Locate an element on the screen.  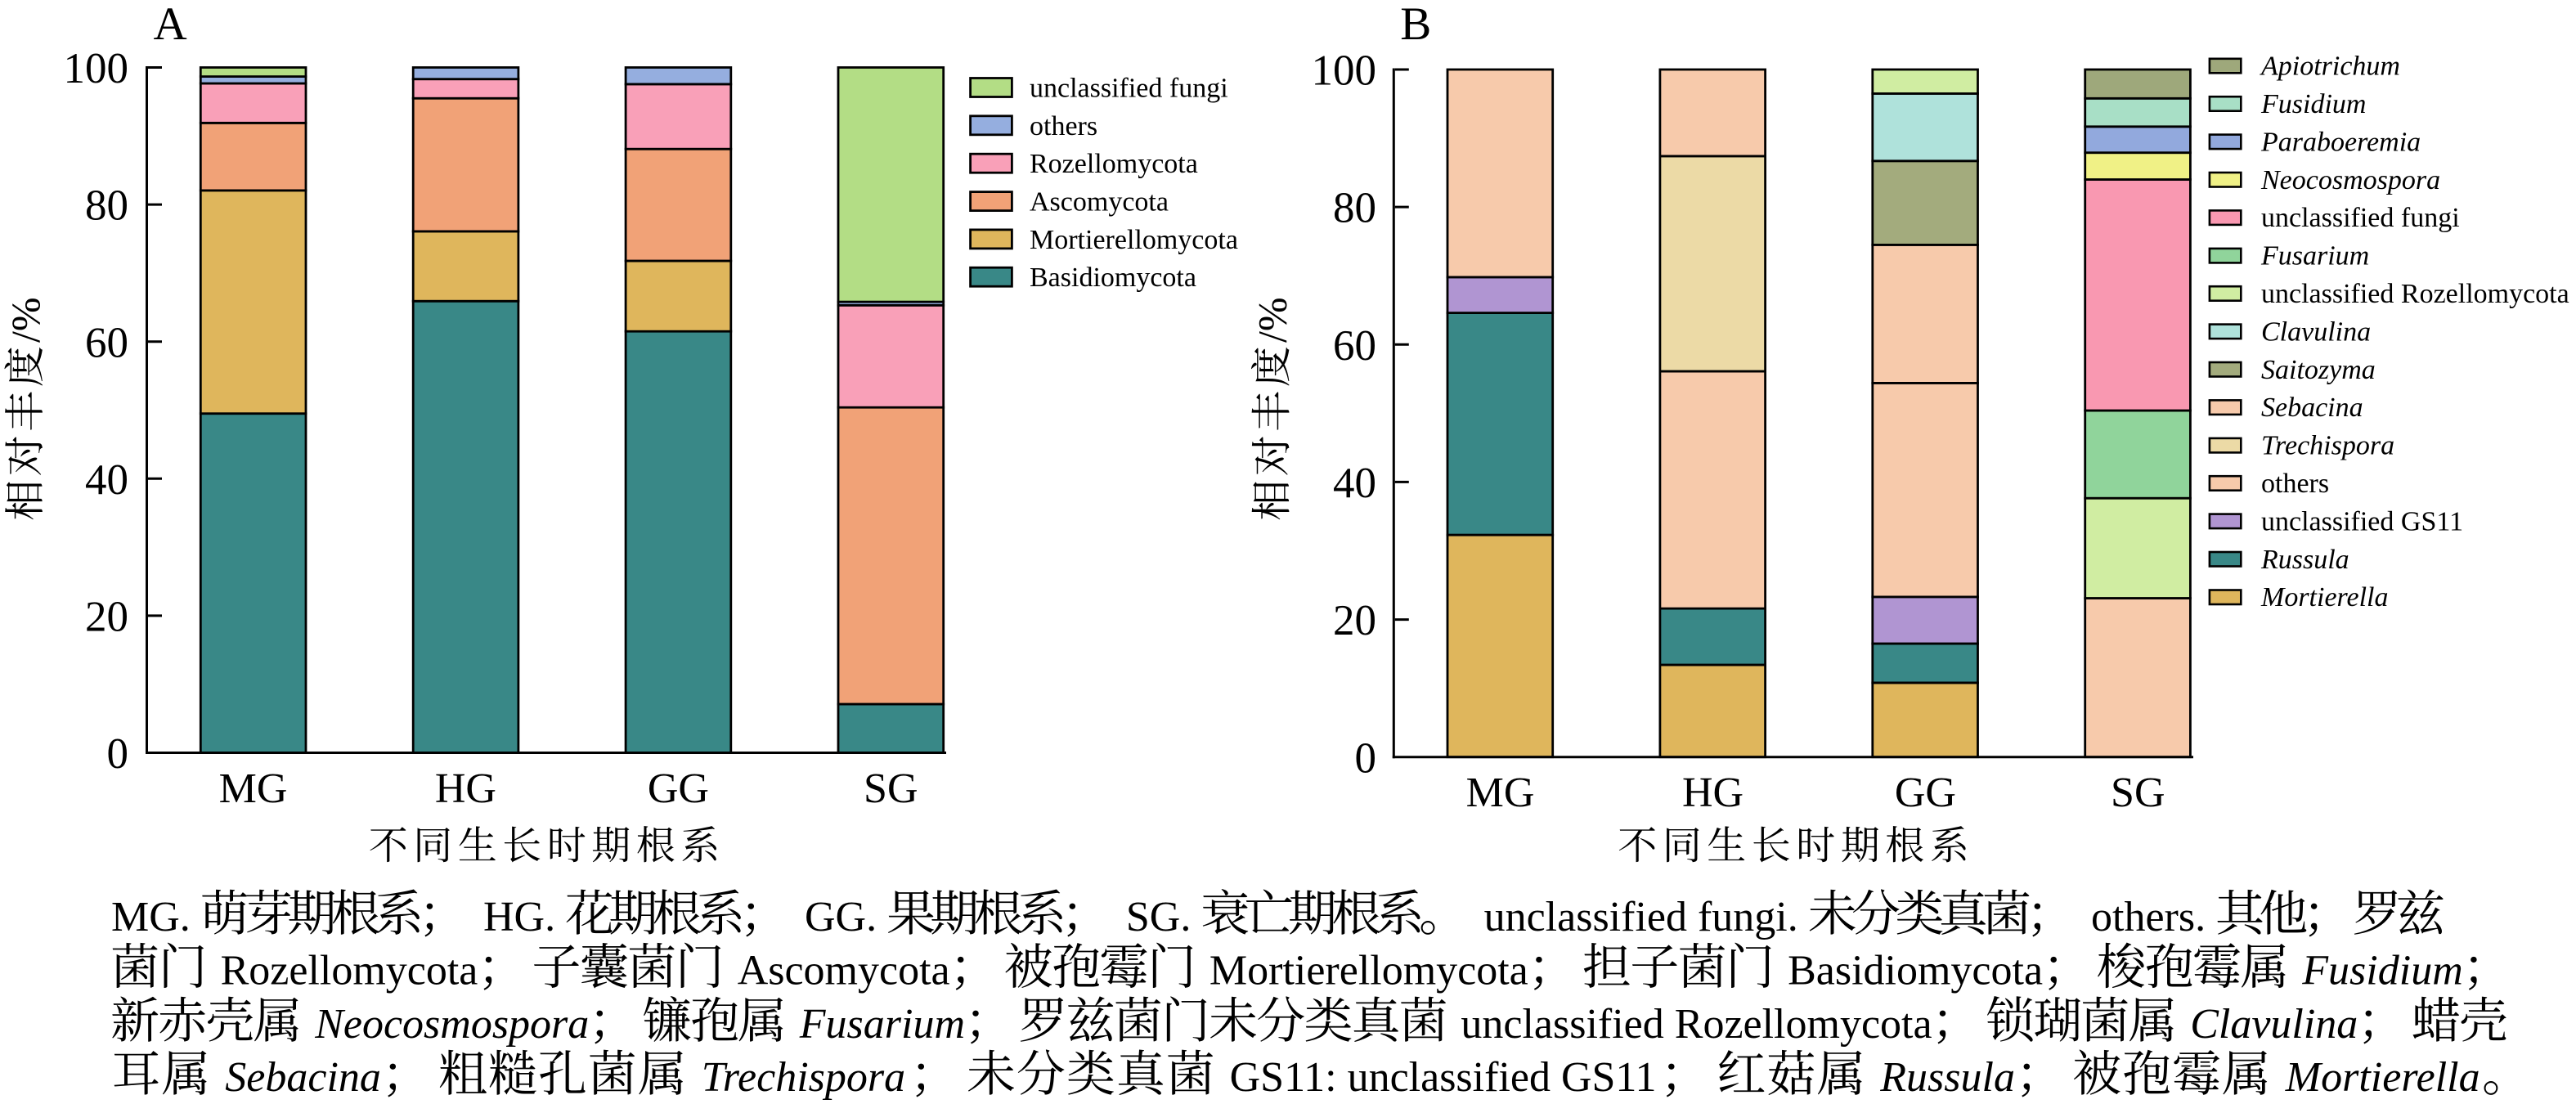
svg-text: GG. is located at coordinates (841, 917).